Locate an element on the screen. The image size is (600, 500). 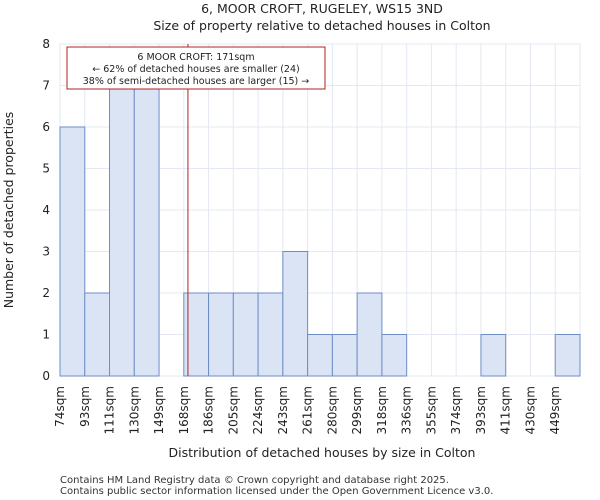
x-tick-label: 111sqm is located at coordinates (110, 410).